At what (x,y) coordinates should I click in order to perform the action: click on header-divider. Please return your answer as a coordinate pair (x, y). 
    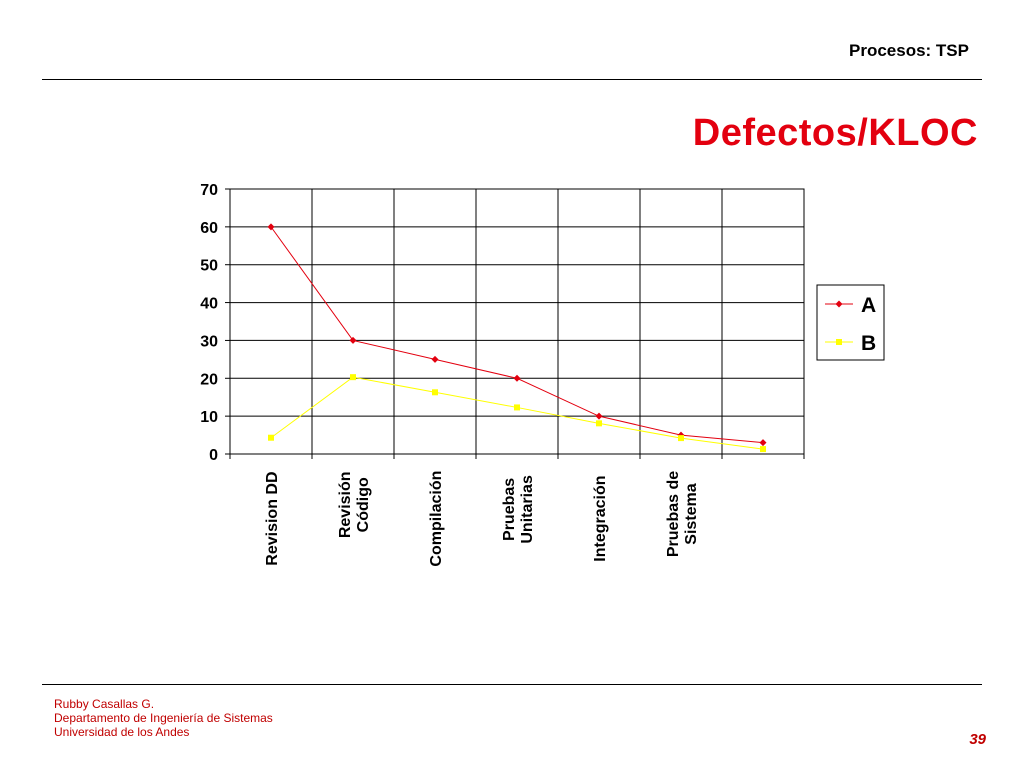
    Looking at the image, I should click on (512, 79).